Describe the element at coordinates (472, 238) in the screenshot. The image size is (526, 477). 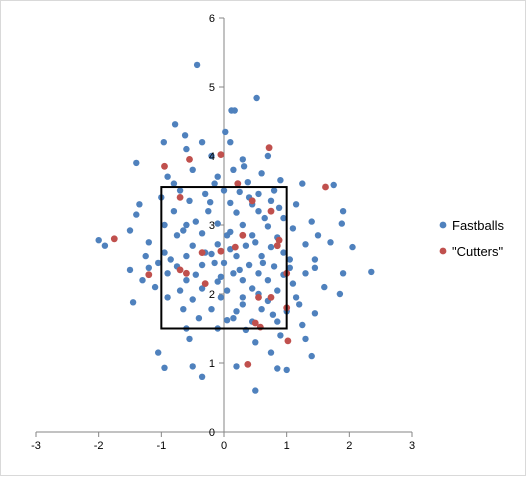
I see `legend: Fastballs "Cutters"` at that location.